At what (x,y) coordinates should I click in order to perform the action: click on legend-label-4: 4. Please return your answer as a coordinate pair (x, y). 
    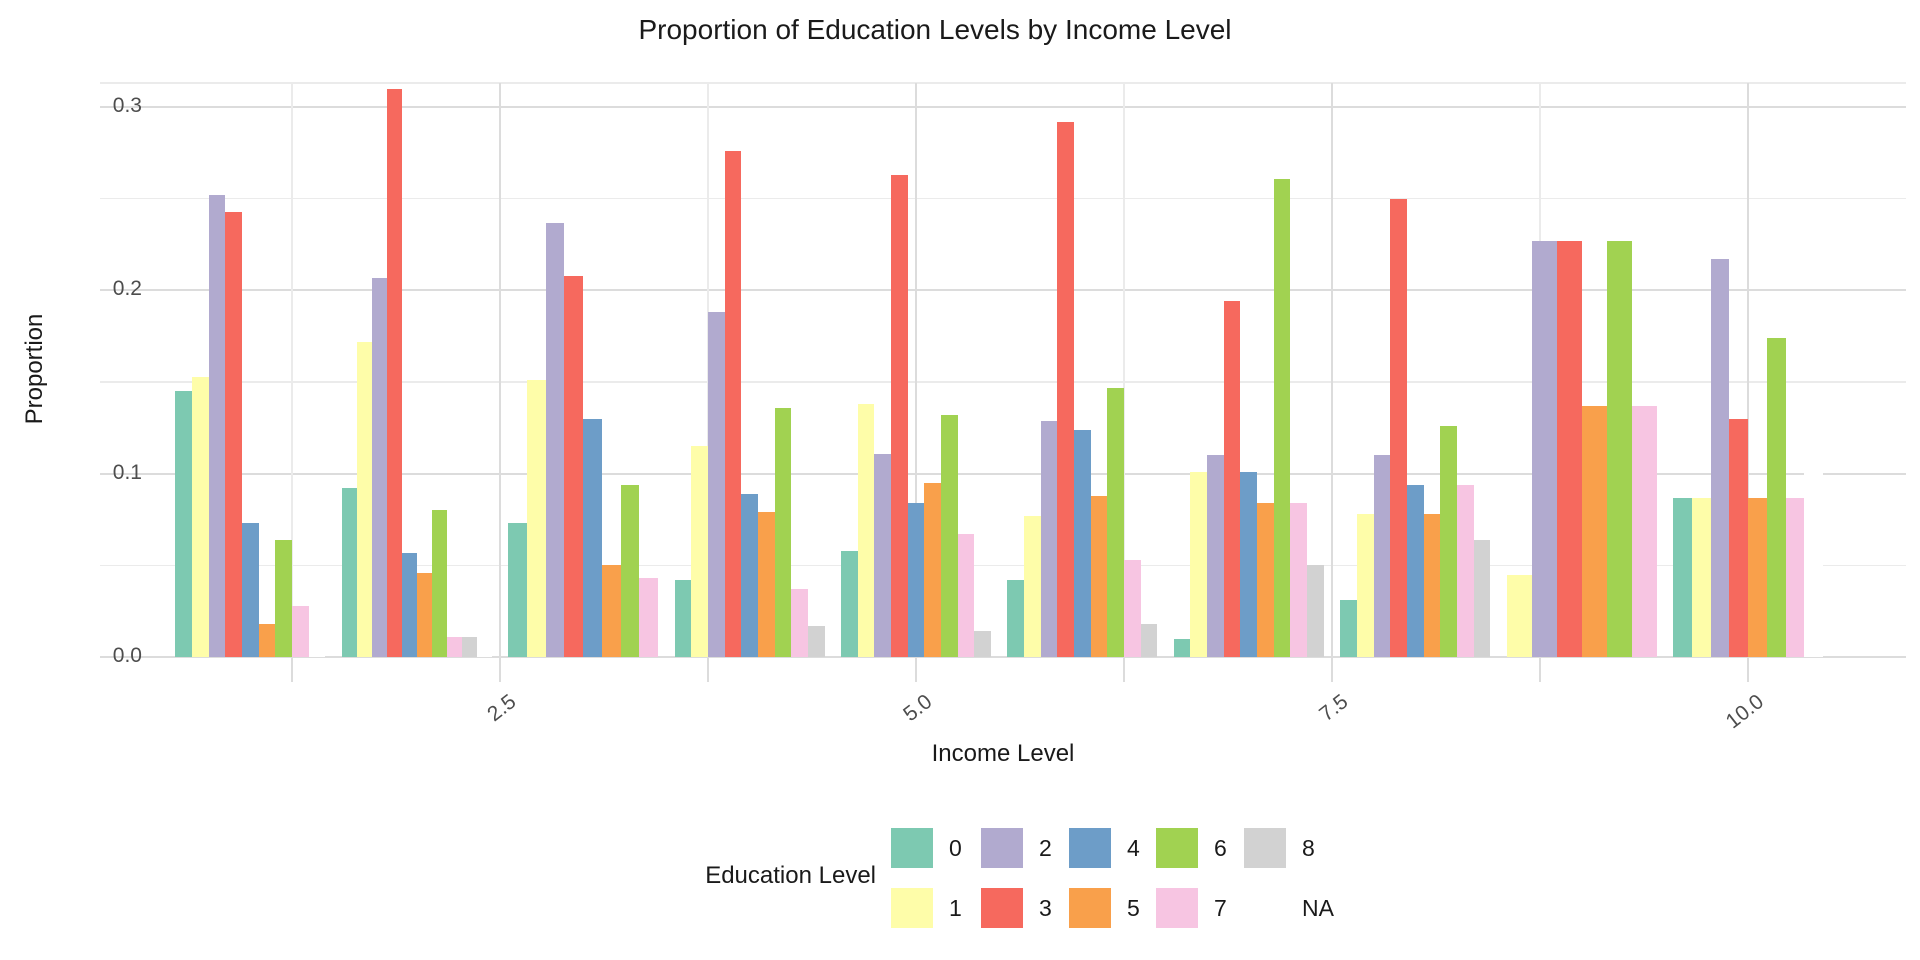
    Looking at the image, I should click on (1133, 848).